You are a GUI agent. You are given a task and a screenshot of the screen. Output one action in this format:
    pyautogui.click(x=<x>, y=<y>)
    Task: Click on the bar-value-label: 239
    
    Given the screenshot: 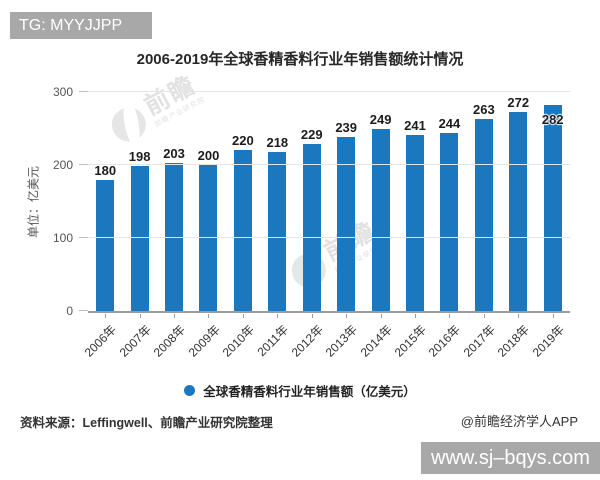 What is the action you would take?
    pyautogui.click(x=346, y=127)
    